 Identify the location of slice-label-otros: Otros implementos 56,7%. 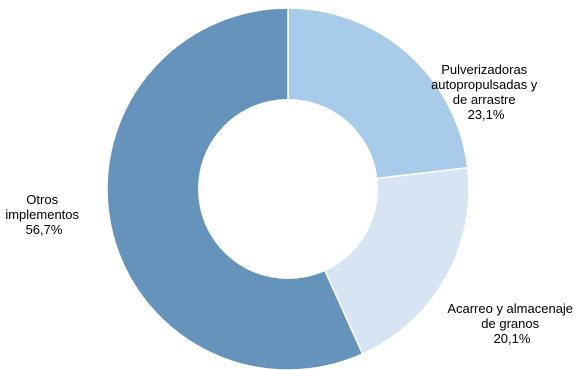
(43, 214).